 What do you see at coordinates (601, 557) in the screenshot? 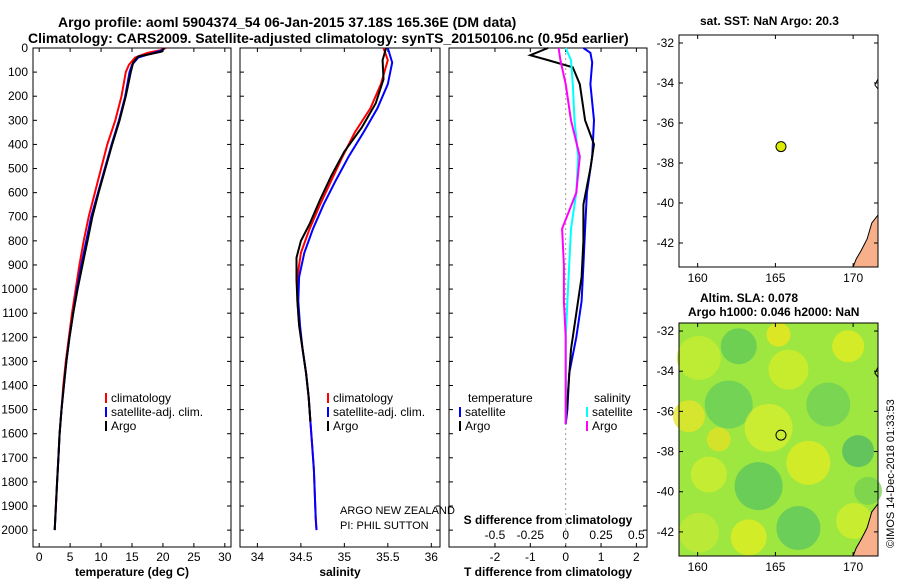
I see `x-tick-label: 1` at bounding box center [601, 557].